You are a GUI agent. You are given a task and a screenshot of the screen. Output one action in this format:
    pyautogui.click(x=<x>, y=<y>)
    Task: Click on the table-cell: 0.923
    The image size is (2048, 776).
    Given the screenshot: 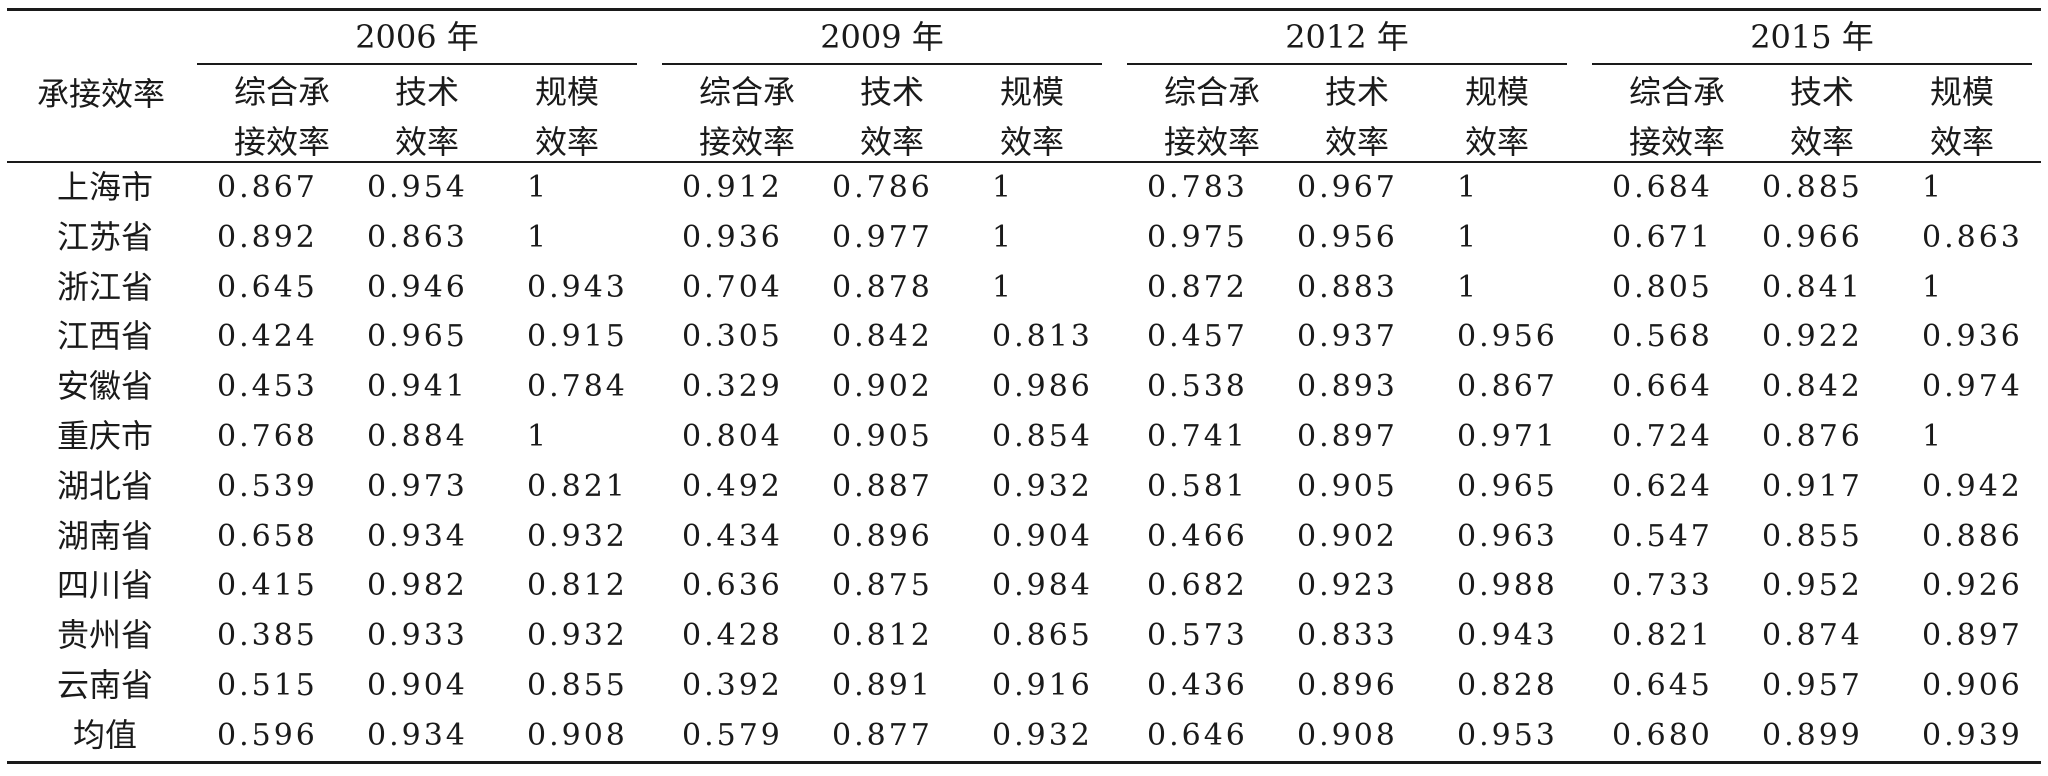 What is the action you would take?
    pyautogui.click(x=1347, y=586)
    